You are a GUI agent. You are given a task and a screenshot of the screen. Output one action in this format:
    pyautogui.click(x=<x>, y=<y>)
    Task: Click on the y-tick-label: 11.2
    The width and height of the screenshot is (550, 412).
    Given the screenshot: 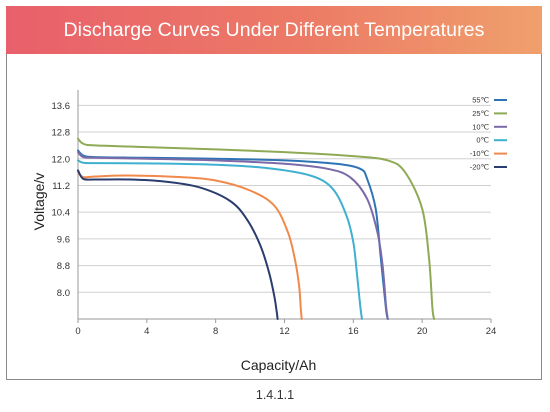 What is the action you would take?
    pyautogui.click(x=61, y=186)
    